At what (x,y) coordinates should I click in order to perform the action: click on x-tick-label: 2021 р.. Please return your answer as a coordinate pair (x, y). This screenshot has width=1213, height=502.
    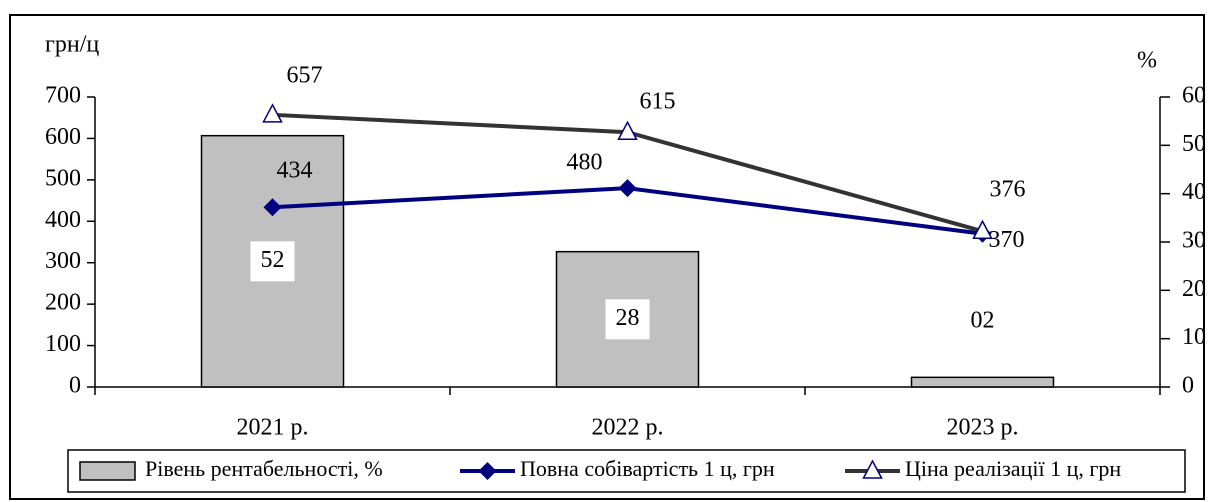
    Looking at the image, I should click on (273, 428).